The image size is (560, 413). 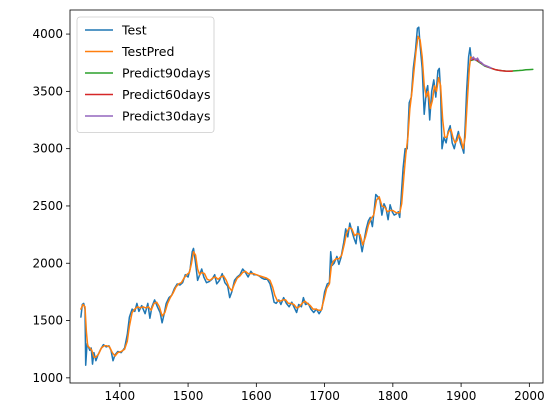 I want to click on legend-label-predict90days: Predict90days, so click(x=166, y=73).